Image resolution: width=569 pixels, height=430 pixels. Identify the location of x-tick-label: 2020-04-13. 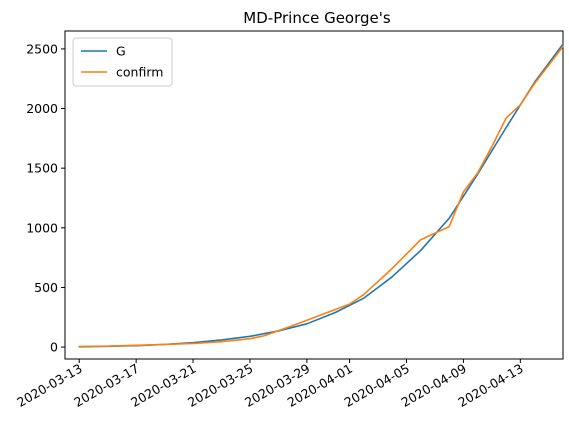
(490, 385).